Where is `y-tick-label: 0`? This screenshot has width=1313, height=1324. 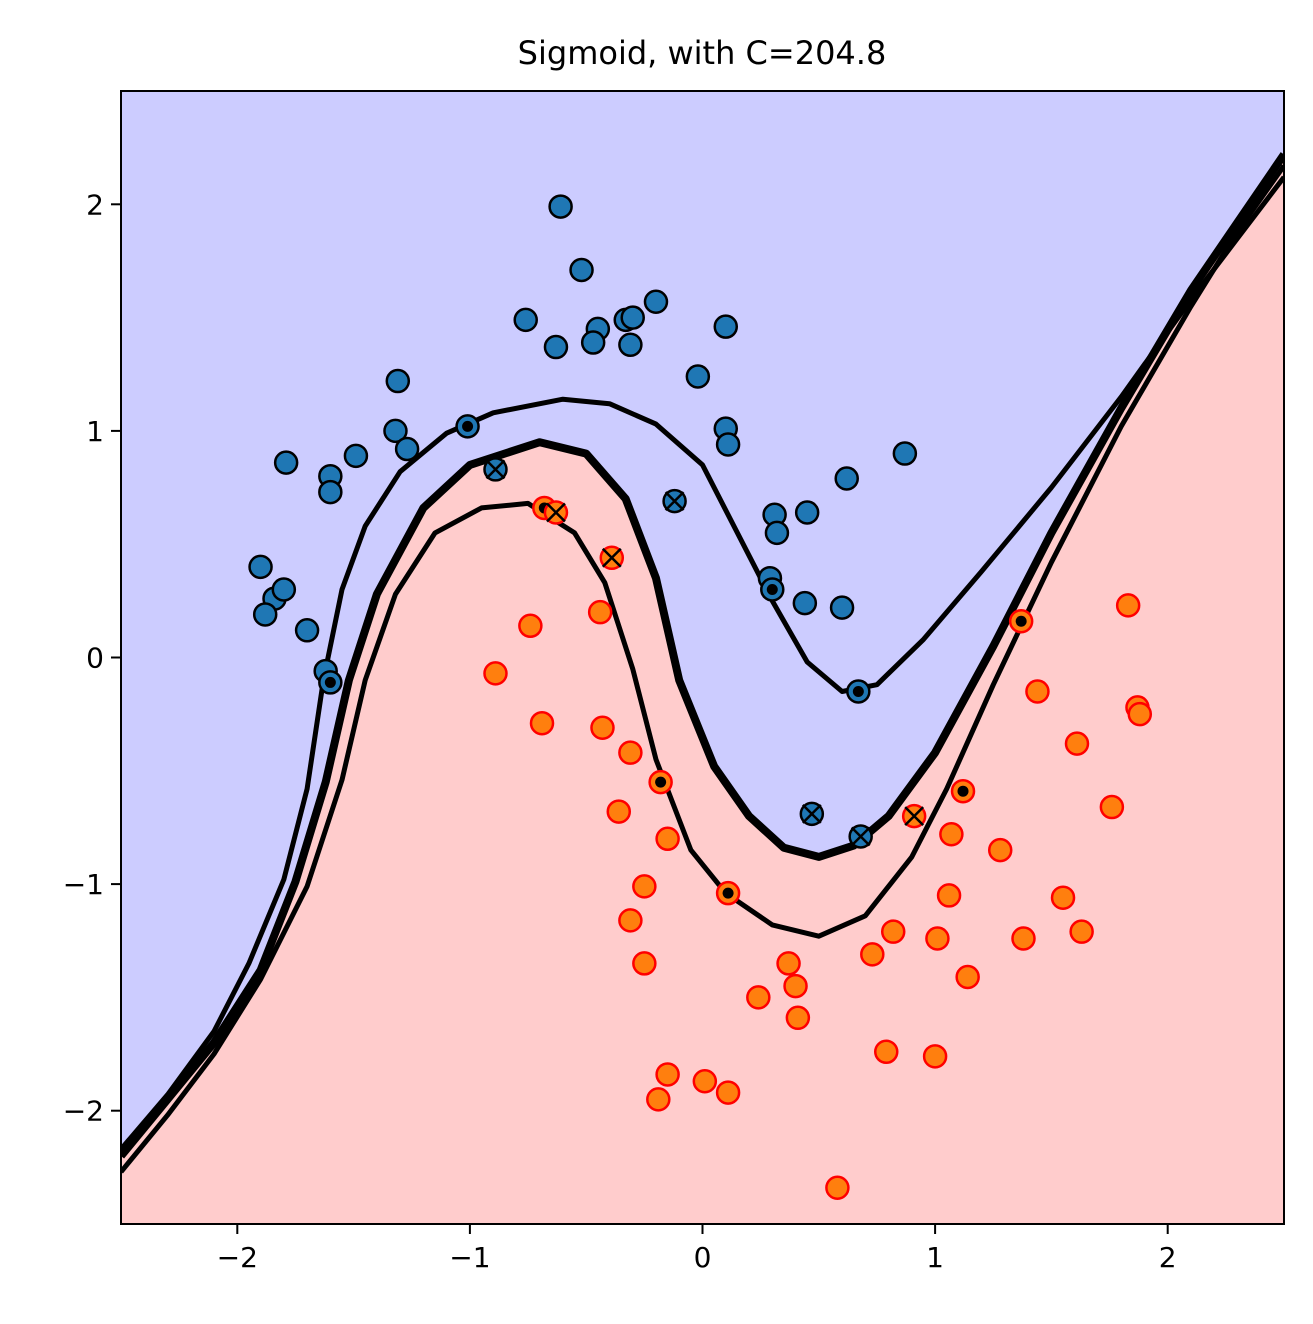
y-tick-label: 0 is located at coordinates (95, 658).